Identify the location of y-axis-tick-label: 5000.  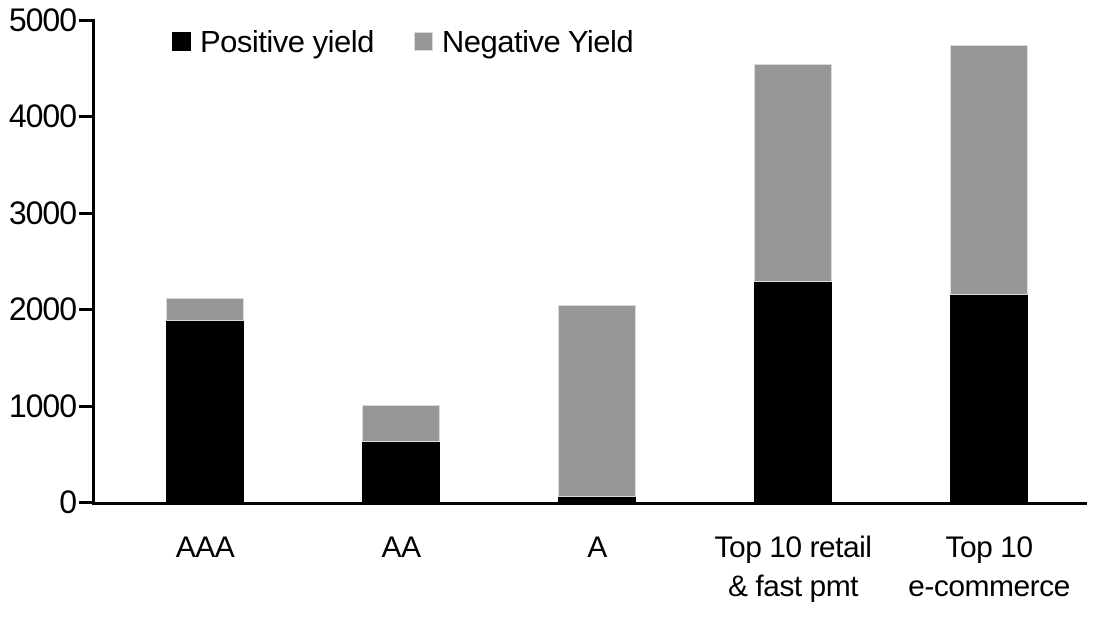
(42, 20).